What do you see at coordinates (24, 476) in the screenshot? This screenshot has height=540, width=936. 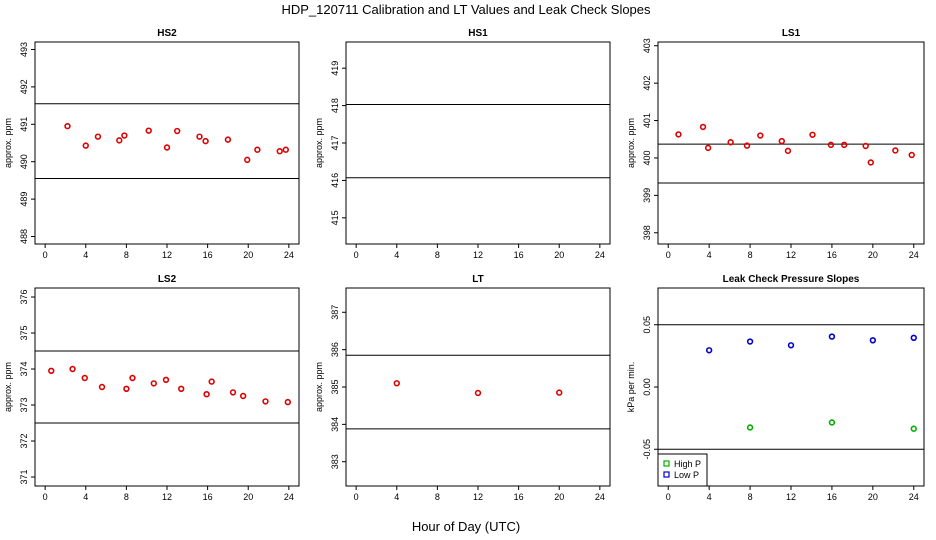 I see `y-tick-label: 371` at bounding box center [24, 476].